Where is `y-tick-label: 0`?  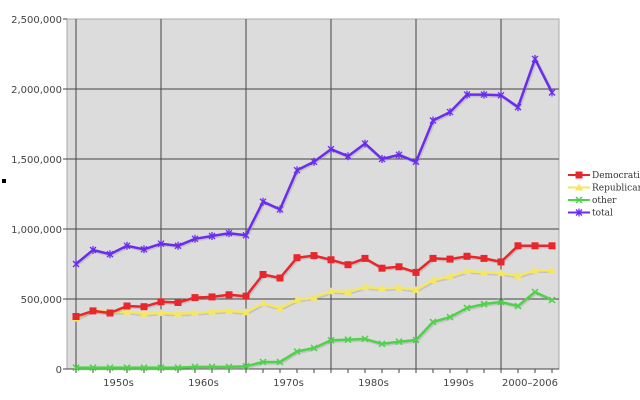
y-tick-label: 0 is located at coordinates (59, 370).